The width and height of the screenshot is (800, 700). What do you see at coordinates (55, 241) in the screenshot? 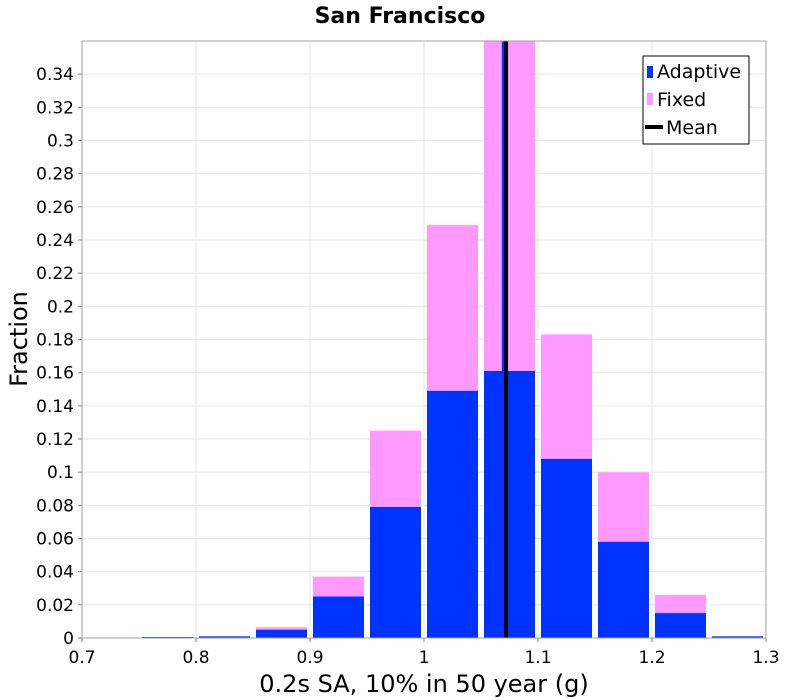
I see `y-tick-label: 0.24` at bounding box center [55, 241].